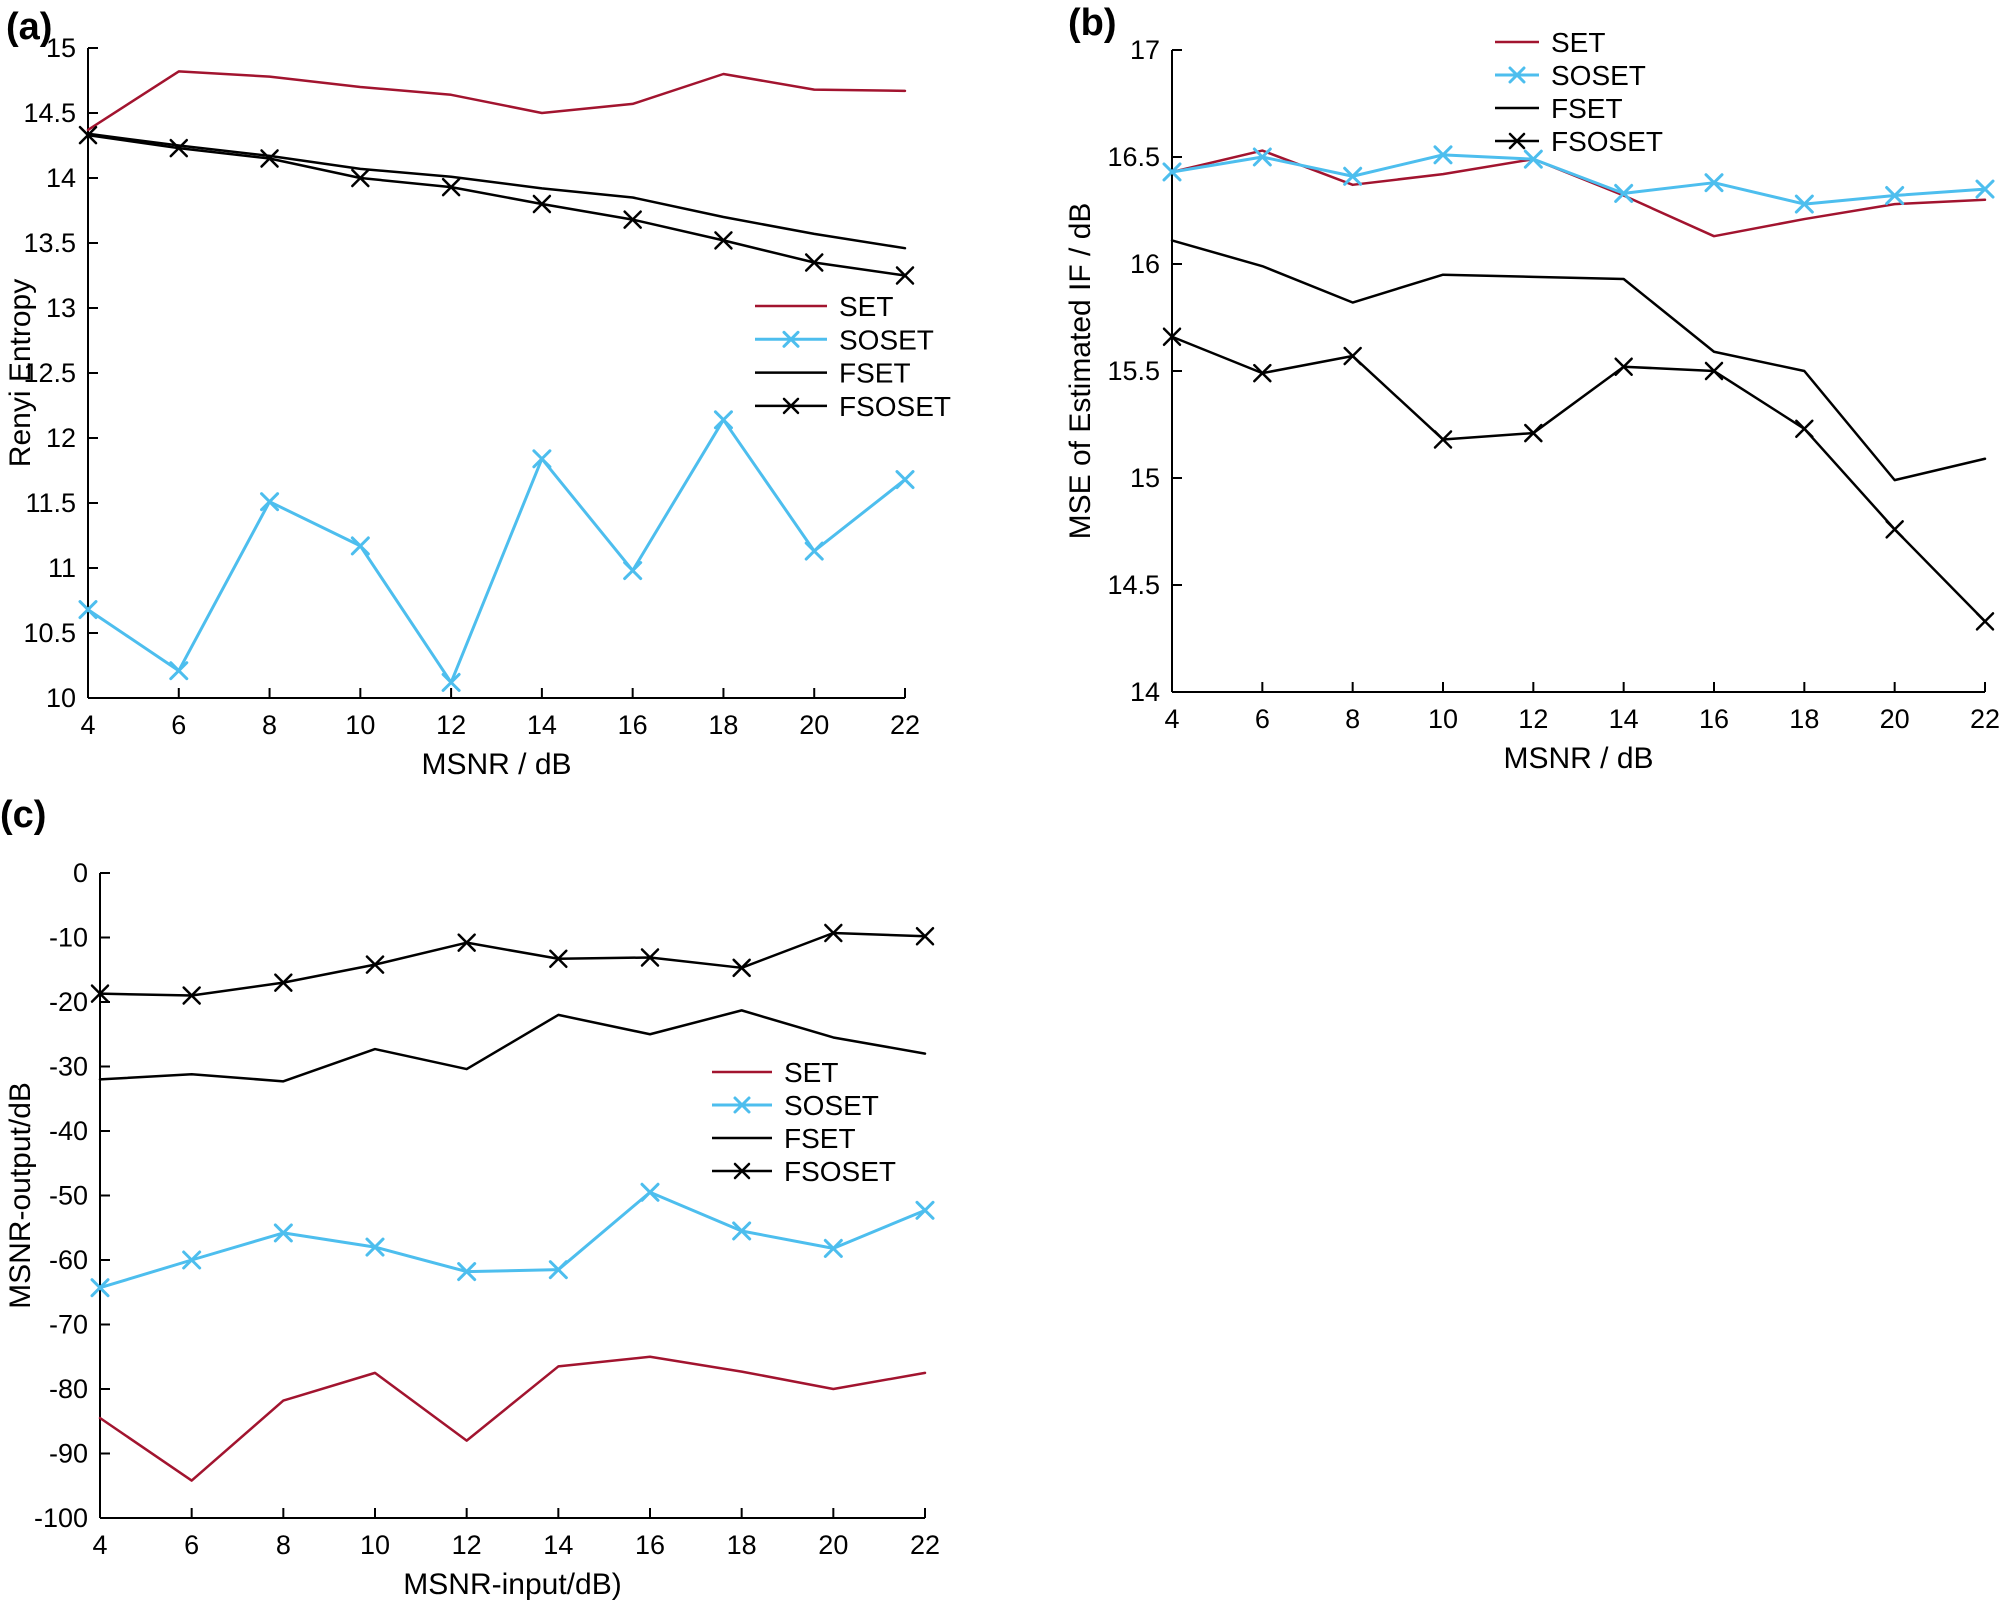 The width and height of the screenshot is (2008, 1608). What do you see at coordinates (1133, 371) in the screenshot?
I see `y-tick-label: 15.5` at bounding box center [1133, 371].